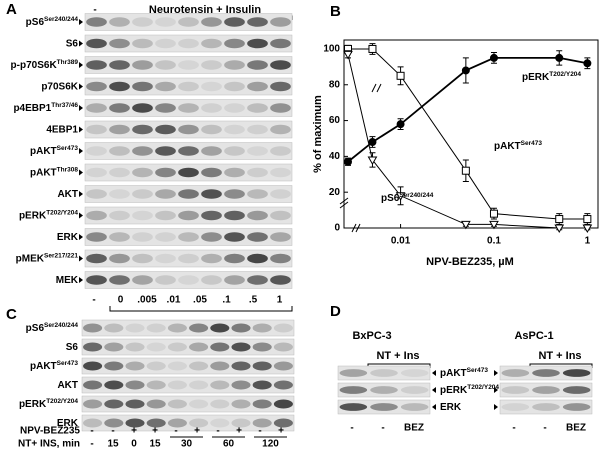 The width and height of the screenshot is (610, 452). I want to click on label-name: pS6, so click(35, 22).